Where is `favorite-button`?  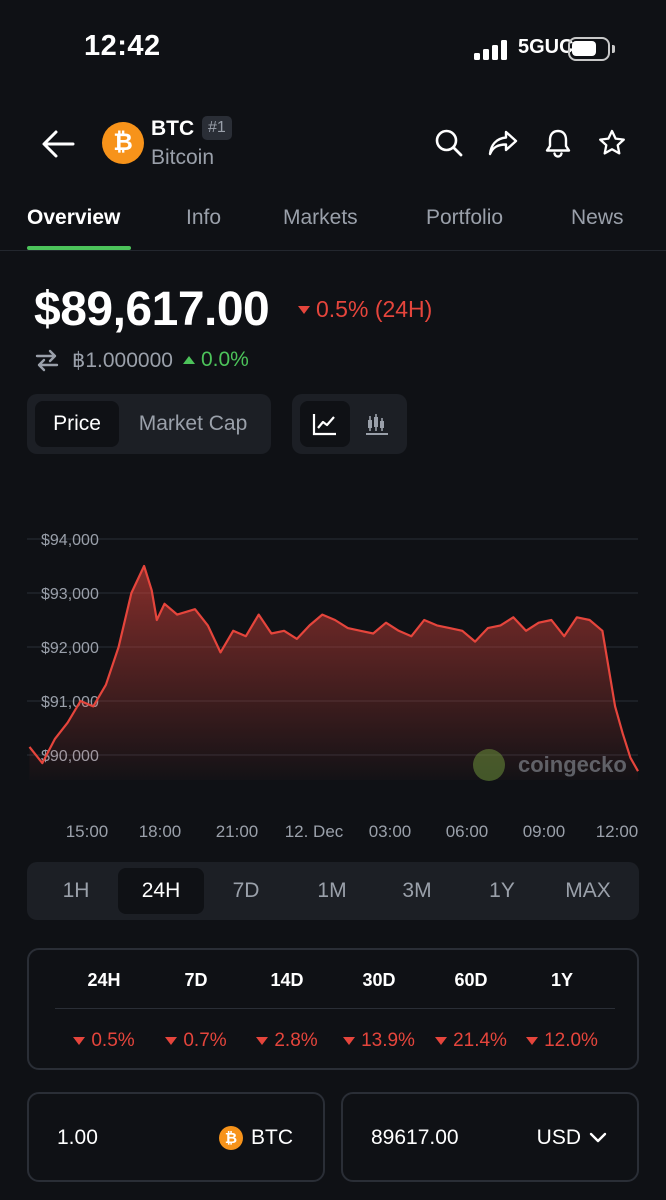
favorite-button is located at coordinates (612, 143).